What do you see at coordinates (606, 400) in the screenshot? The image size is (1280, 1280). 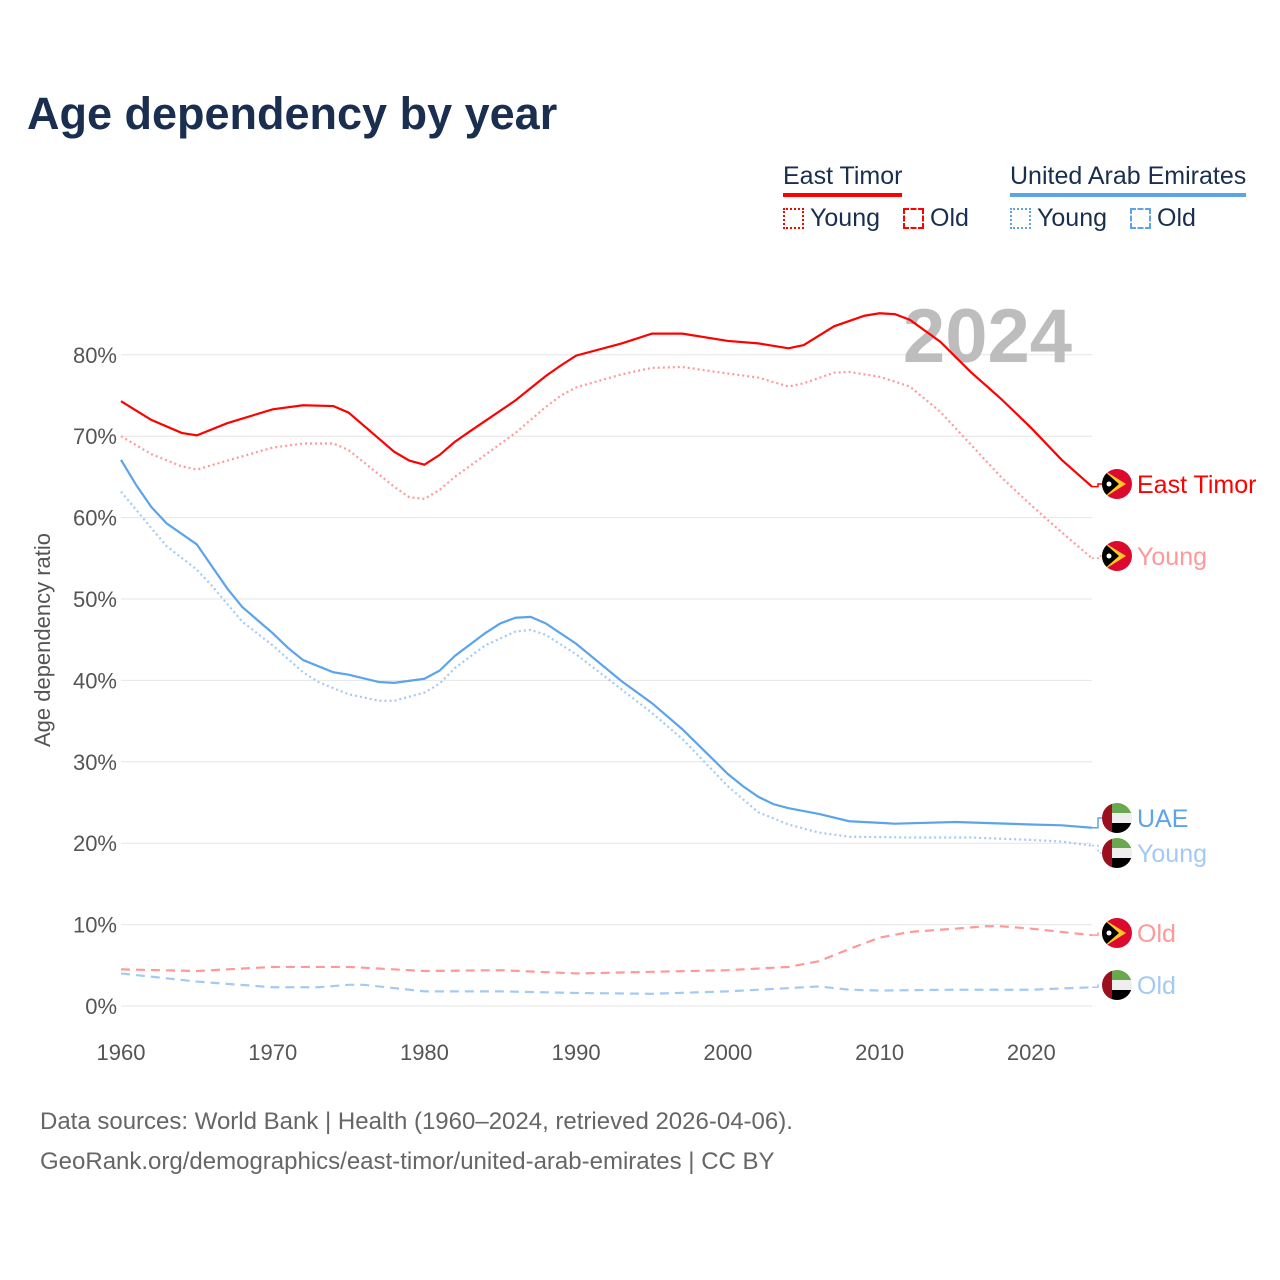 I see `series-line-east-timor` at bounding box center [606, 400].